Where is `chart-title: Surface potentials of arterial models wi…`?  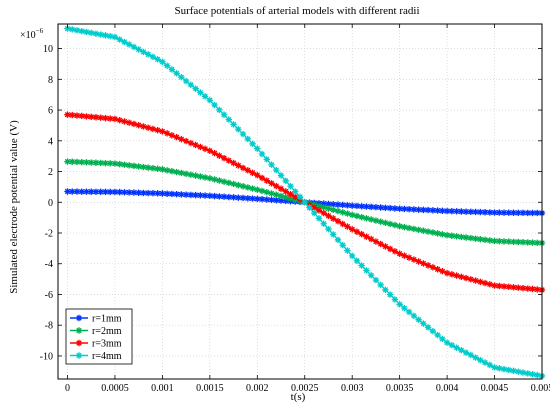 chart-title: Surface potentials of arterial models wi… is located at coordinates (296, 11).